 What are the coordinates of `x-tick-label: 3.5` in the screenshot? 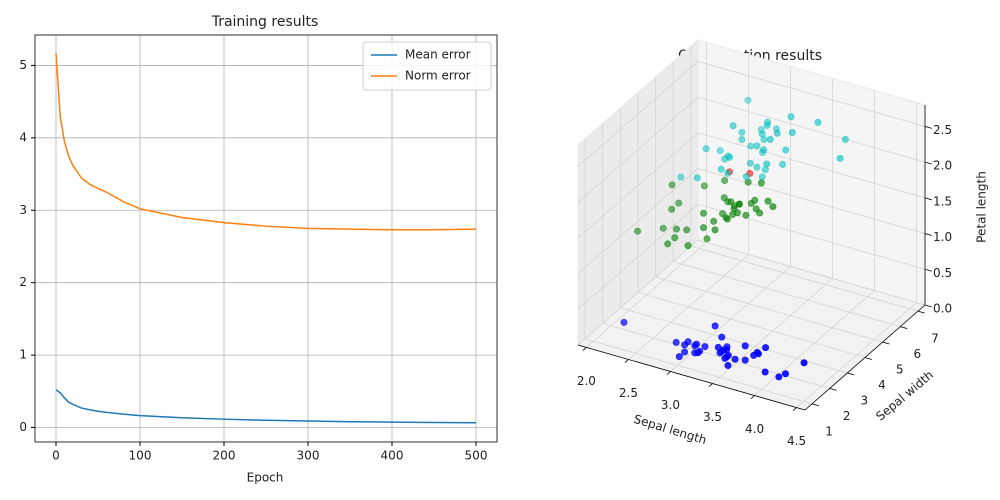 It's located at (712, 417).